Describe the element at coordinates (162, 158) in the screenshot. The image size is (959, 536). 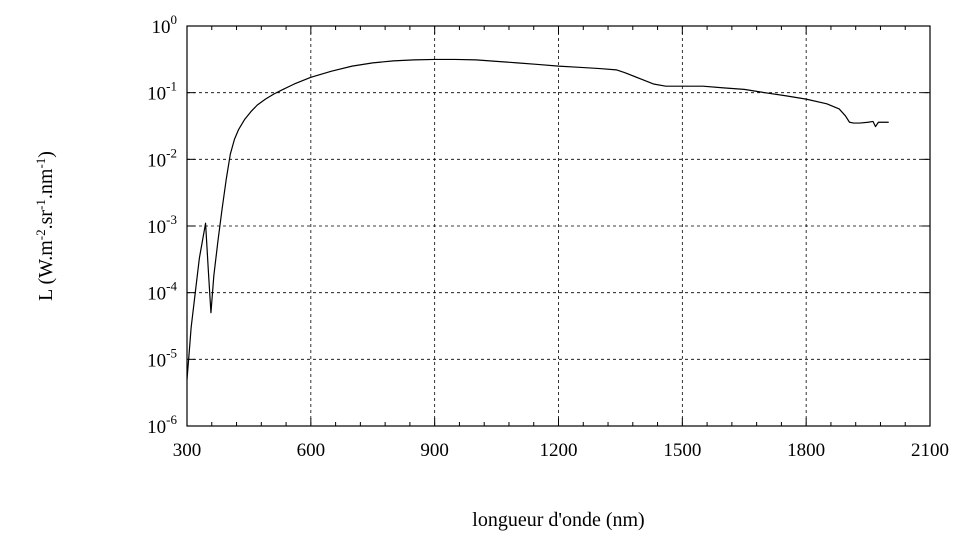
I see `y-tick-label: 10⁻²` at that location.